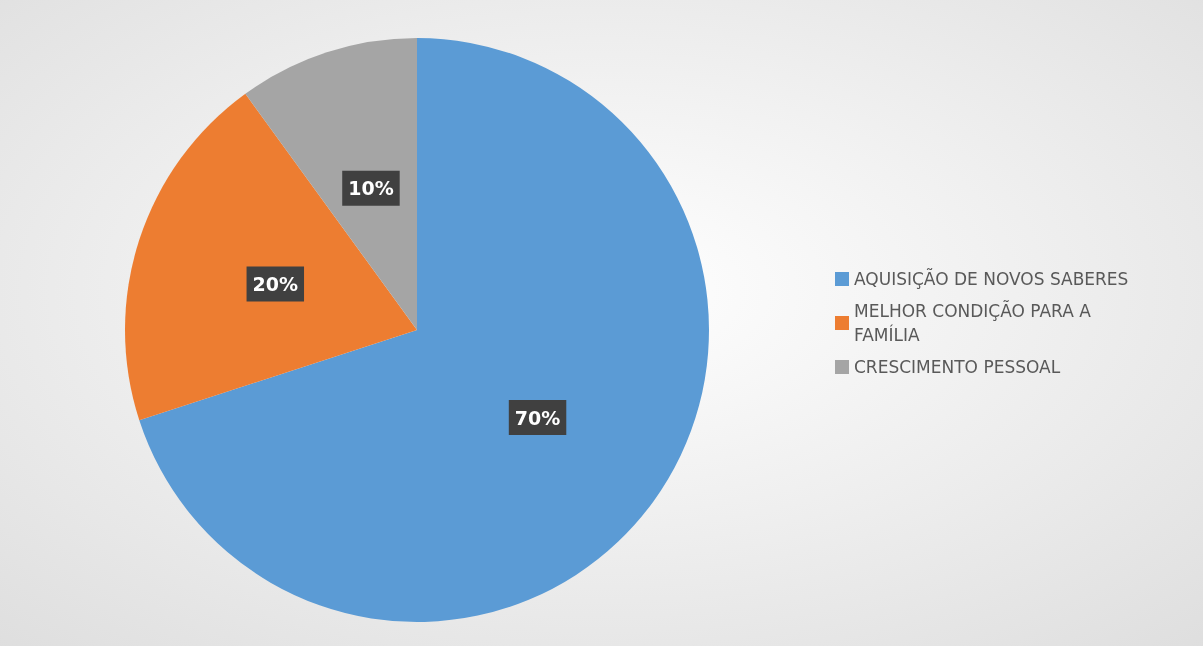 This screenshot has height=646, width=1203. I want to click on data-label: 10%, so click(371, 188).